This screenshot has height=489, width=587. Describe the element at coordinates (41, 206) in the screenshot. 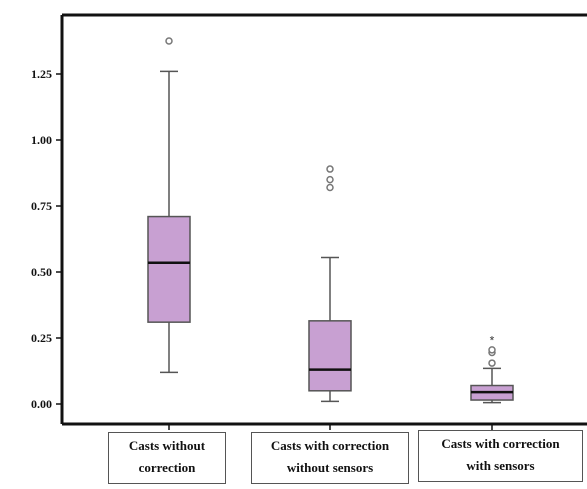

I see `y-tick-label-3: 0.75` at that location.